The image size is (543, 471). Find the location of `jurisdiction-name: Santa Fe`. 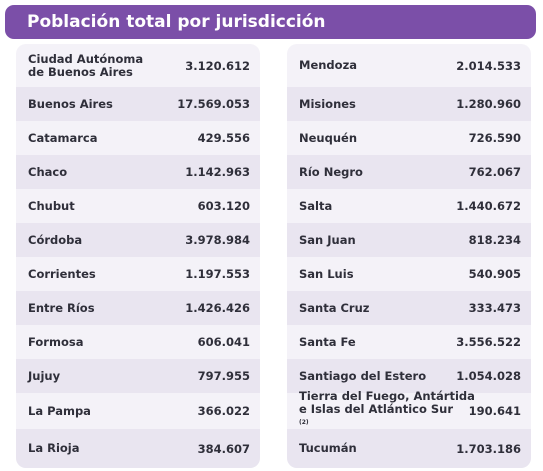

jurisdiction-name: Santa Fe is located at coordinates (327, 341).